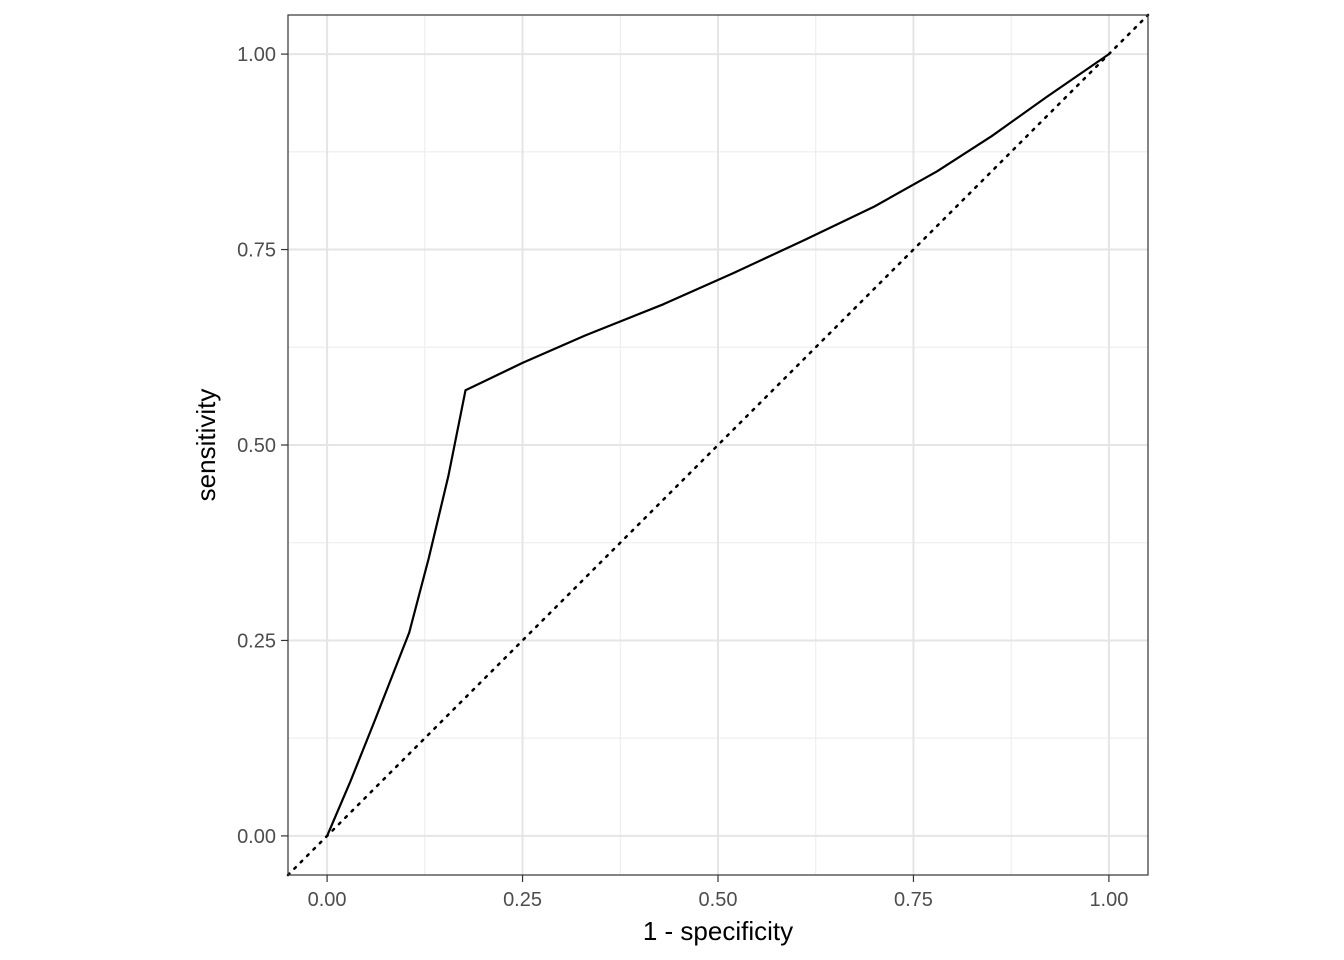 The image size is (1344, 960). Describe the element at coordinates (1108, 900) in the screenshot. I see `x-tick-label-4: 1.00` at that location.